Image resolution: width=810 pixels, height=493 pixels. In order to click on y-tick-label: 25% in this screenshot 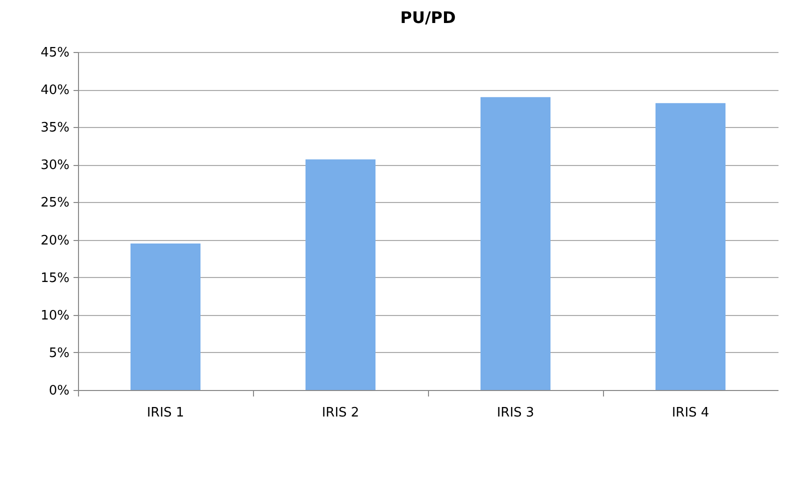, I will do `click(55, 203)`.